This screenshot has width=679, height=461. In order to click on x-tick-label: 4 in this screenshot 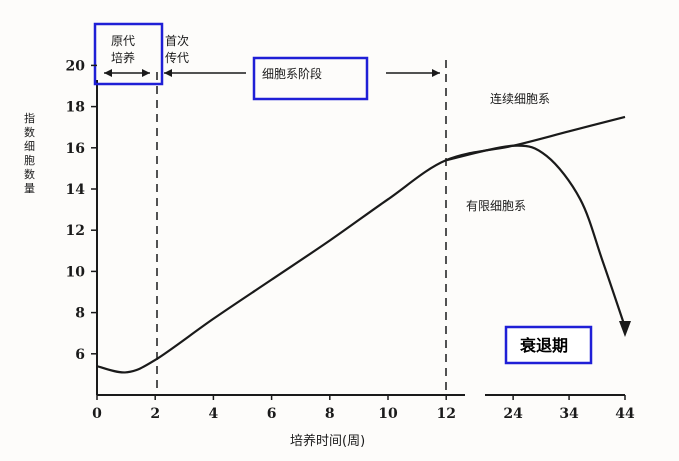, I will do `click(214, 414)`.